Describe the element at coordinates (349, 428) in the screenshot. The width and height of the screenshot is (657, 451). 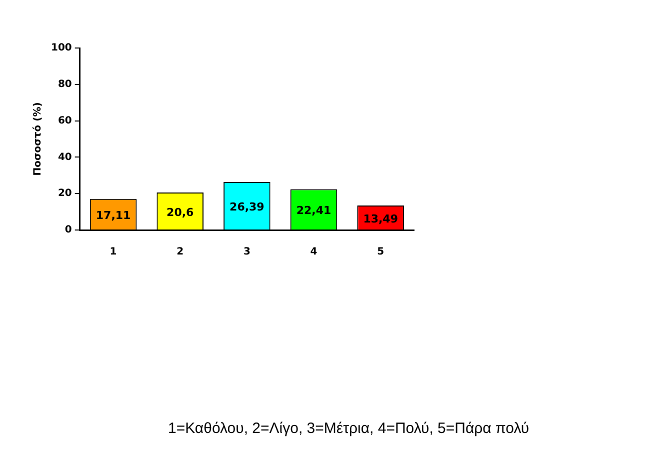
I see `text: 1=Καθόλου, 2=Λίγο, 3=Μέτρια, 4=Πολύ, 5=Πάρα πολύ` at that location.